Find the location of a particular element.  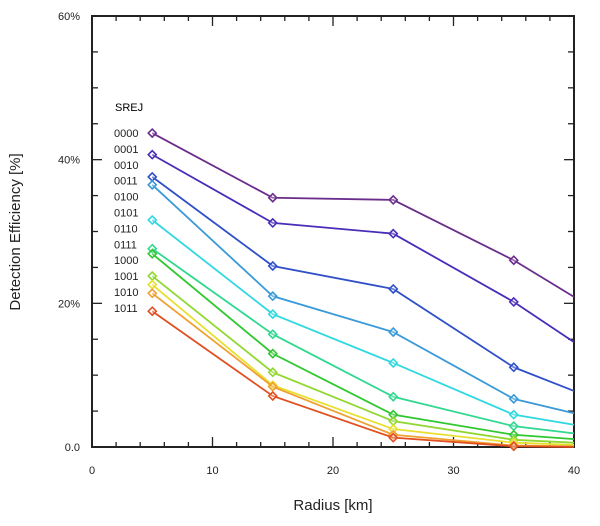

x-tick-label: 0 is located at coordinates (92, 471).